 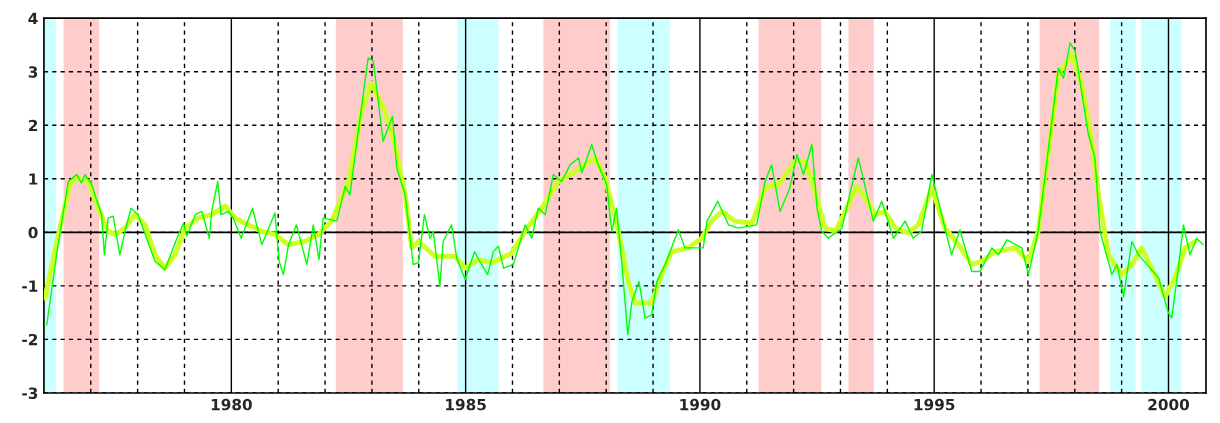 What do you see at coordinates (33, 125) in the screenshot?
I see `y-tick-label: 2` at bounding box center [33, 125].